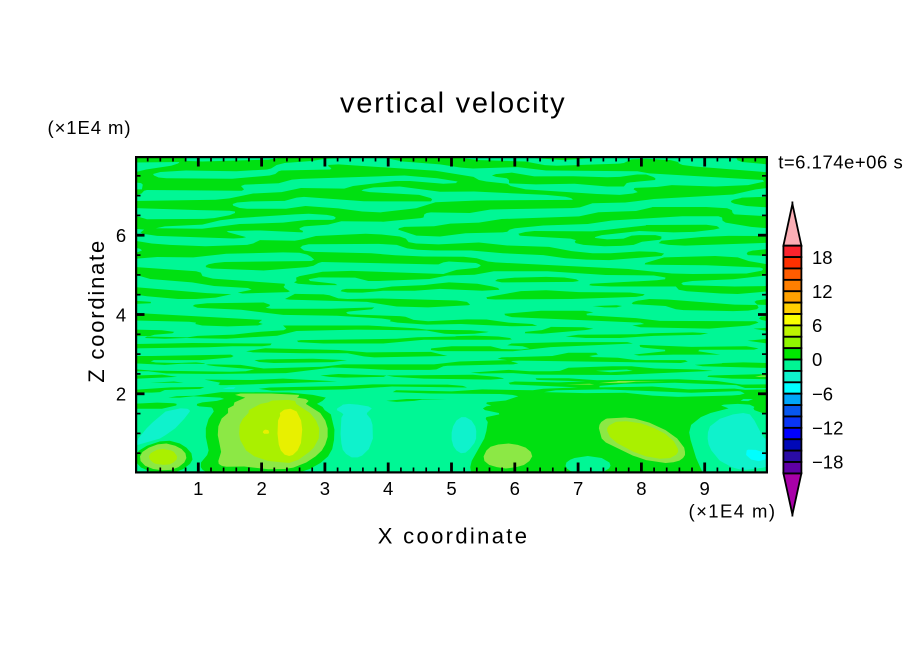 This screenshot has height=654, width=904. I want to click on svg-text: X coordinate, so click(452, 536).